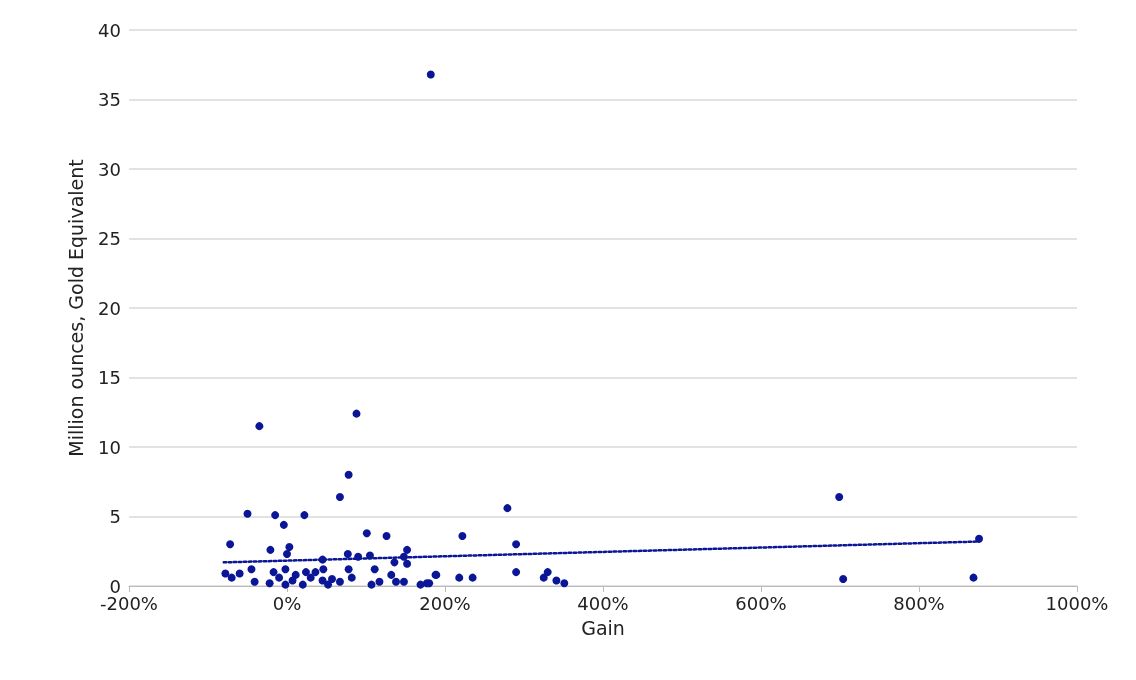 The height and width of the screenshot is (680, 1136). Describe the element at coordinates (109, 308) in the screenshot. I see `y-tick-label: 20` at that location.